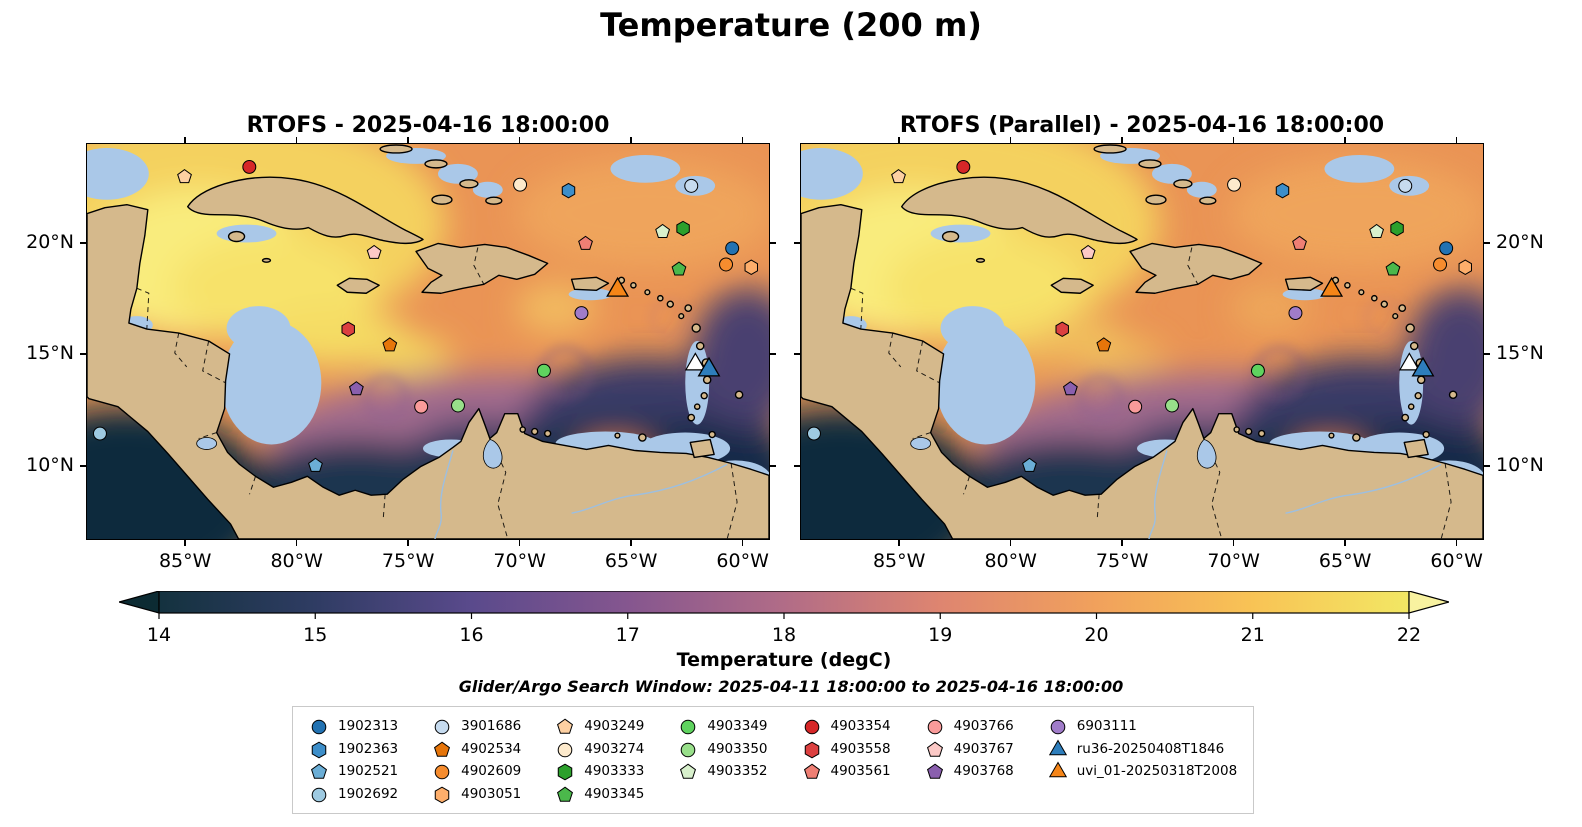  I want to click on colorbar-bar, so click(784, 604).